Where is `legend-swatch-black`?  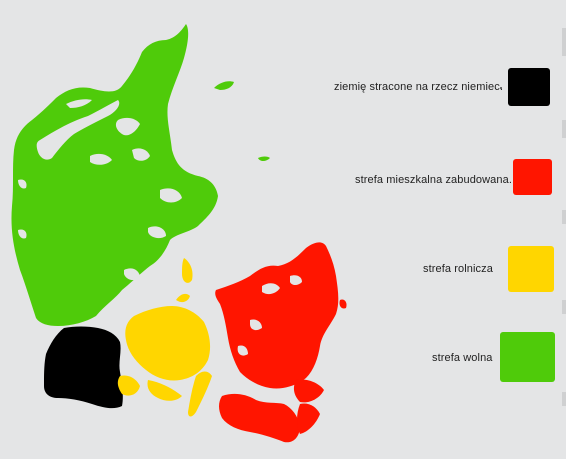 legend-swatch-black is located at coordinates (529, 87).